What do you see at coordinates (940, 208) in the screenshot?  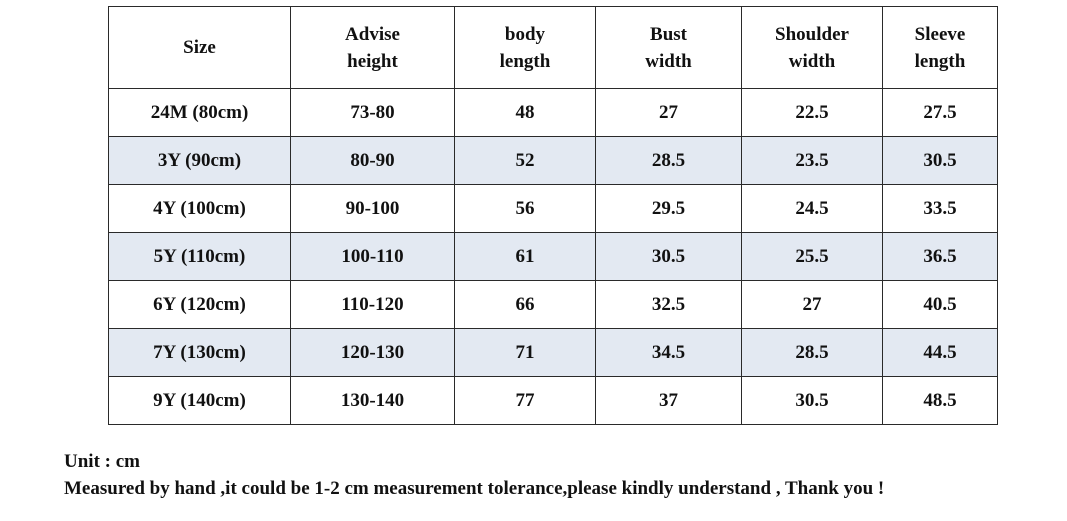 I see `cell-sleeve-length: 33.5` at bounding box center [940, 208].